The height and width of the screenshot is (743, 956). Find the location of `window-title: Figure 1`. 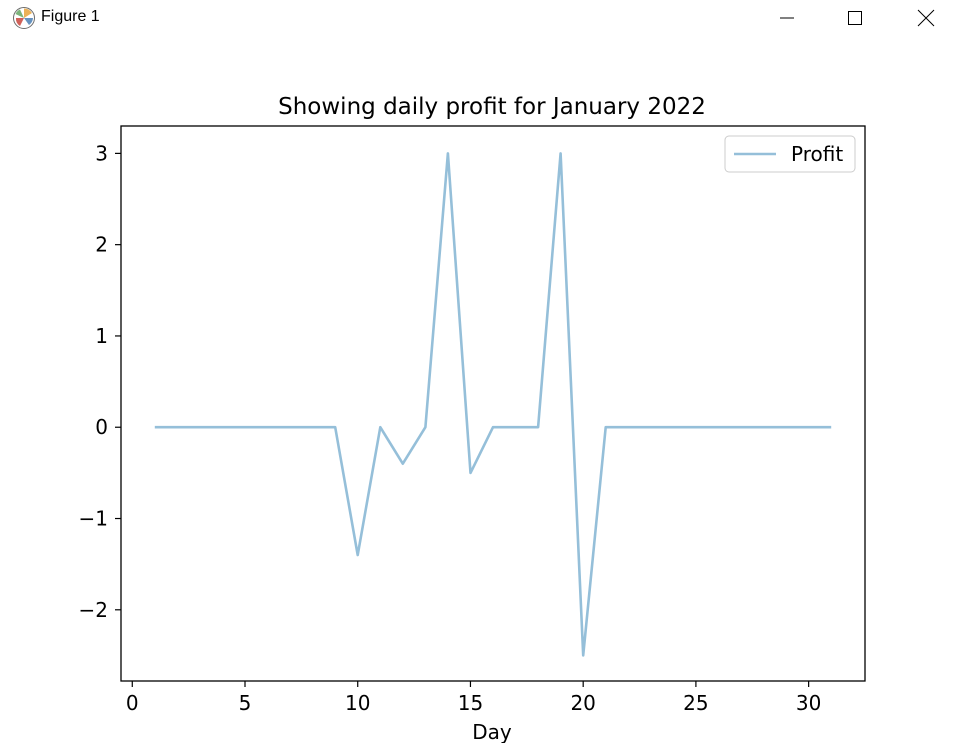

window-title: Figure 1 is located at coordinates (70, 16).